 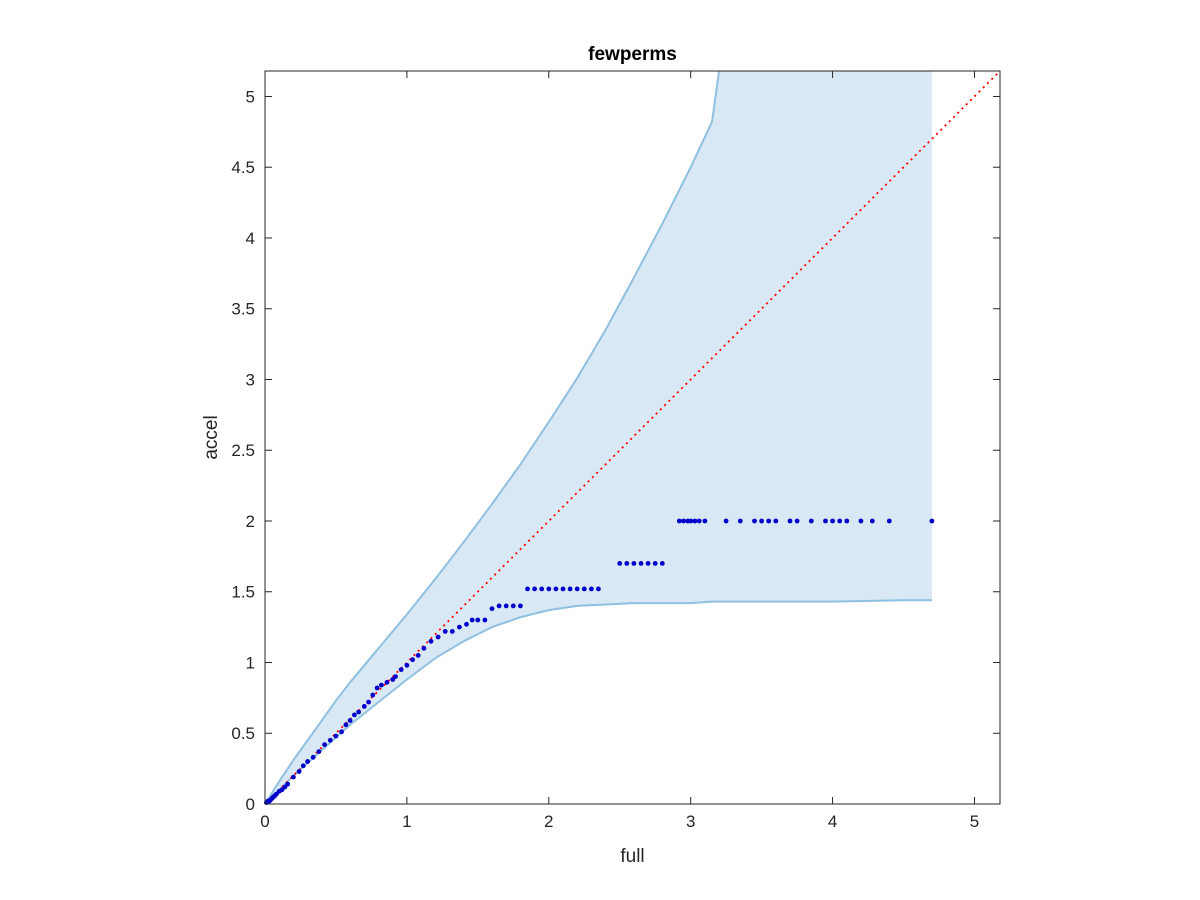 I want to click on y-tick-label: 0.5, so click(x=243, y=733).